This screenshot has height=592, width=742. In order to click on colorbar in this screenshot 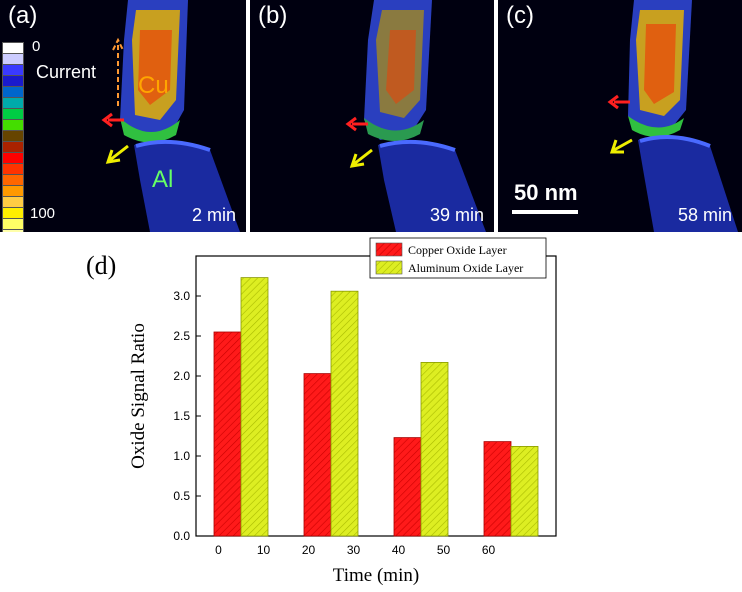, I will do `click(13, 137)`.